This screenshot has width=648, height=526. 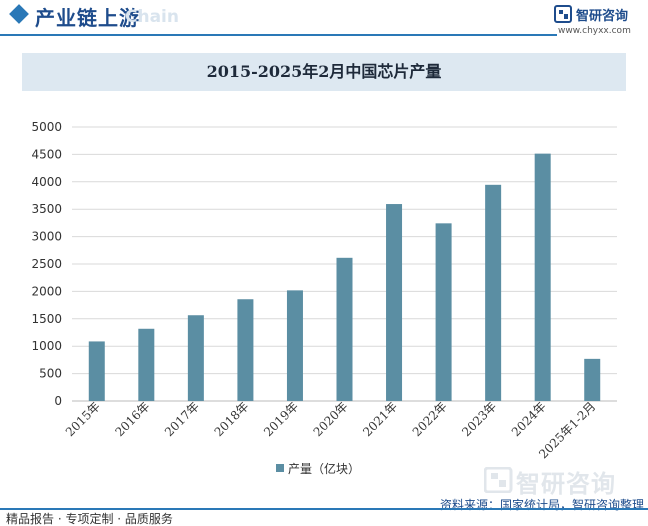 What do you see at coordinates (479, 419) in the screenshot?
I see `x-tick-label: 2023年` at bounding box center [479, 419].